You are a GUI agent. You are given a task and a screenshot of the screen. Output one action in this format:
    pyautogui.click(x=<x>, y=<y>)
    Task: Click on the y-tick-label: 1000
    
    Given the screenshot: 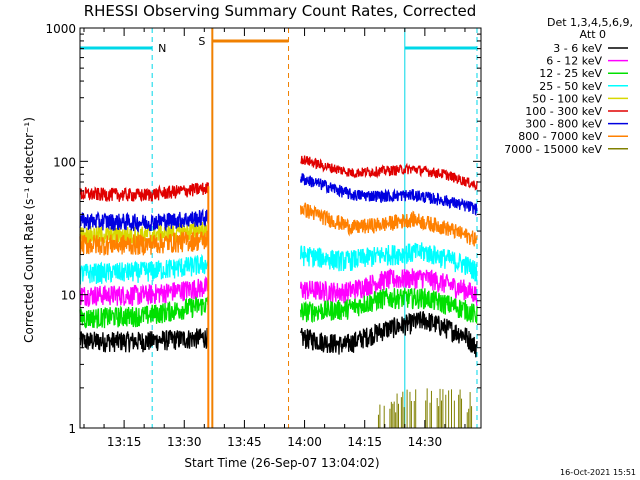 What is the action you would take?
    pyautogui.click(x=60, y=29)
    